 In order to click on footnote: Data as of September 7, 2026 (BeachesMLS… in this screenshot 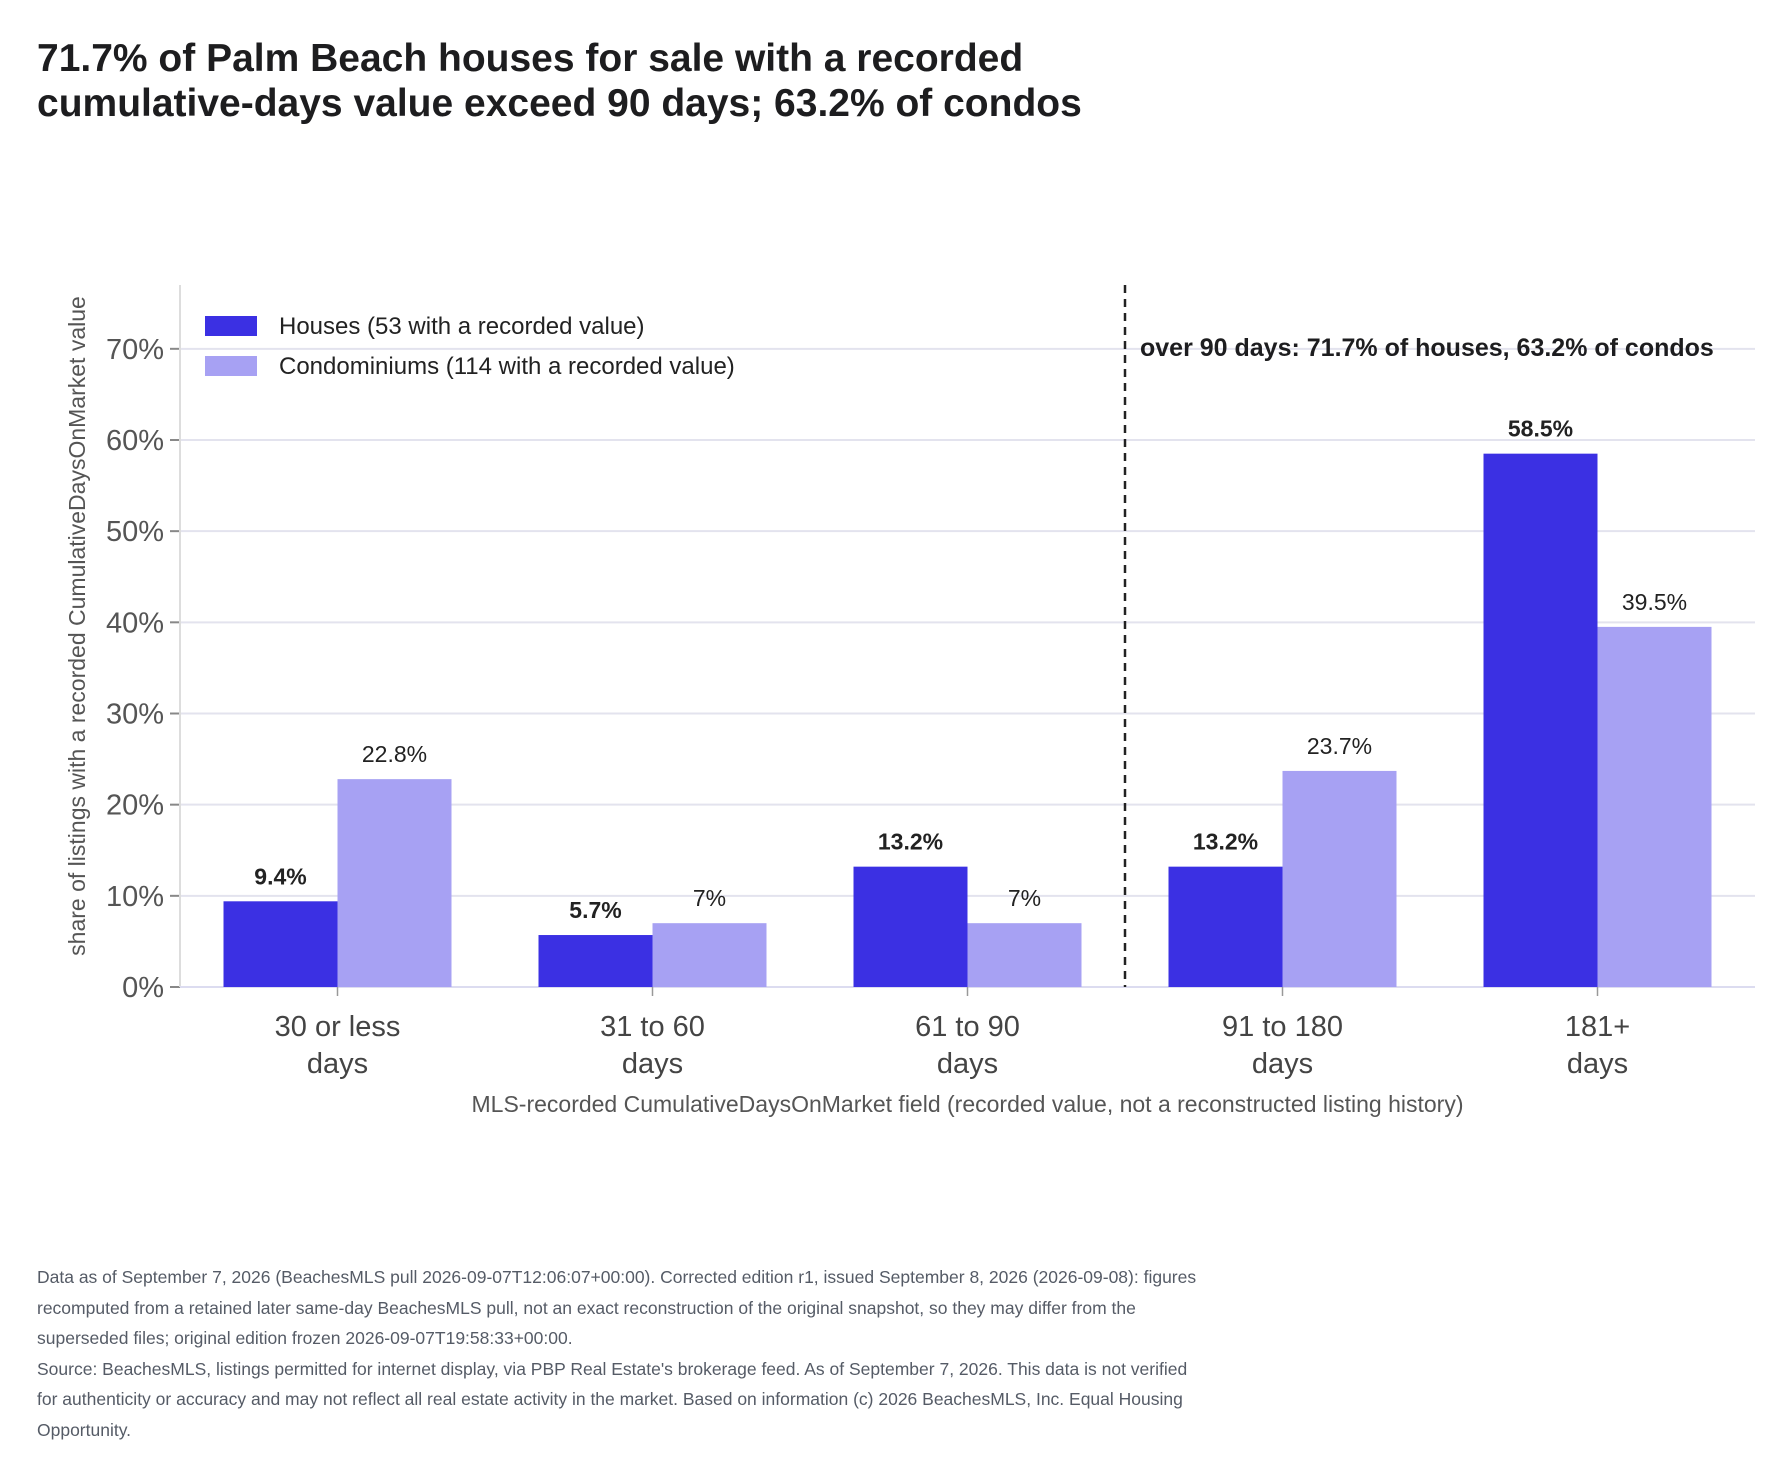, I will do `click(727, 1353)`.